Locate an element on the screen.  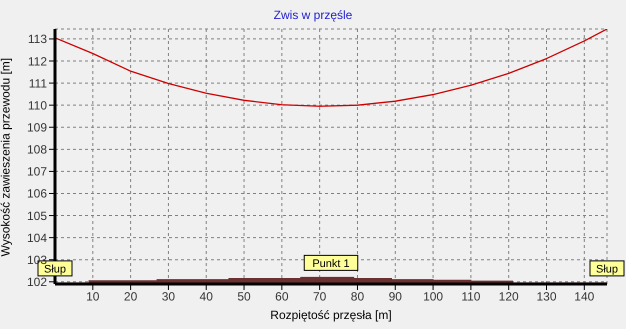
chart-title: Zwis w przęśle is located at coordinates (313, 15).